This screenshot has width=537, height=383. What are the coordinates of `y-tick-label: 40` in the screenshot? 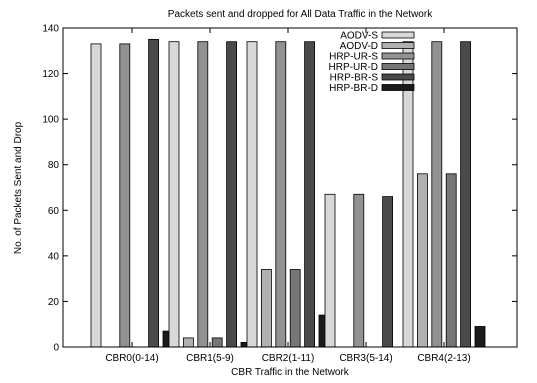 It's located at (54, 256).